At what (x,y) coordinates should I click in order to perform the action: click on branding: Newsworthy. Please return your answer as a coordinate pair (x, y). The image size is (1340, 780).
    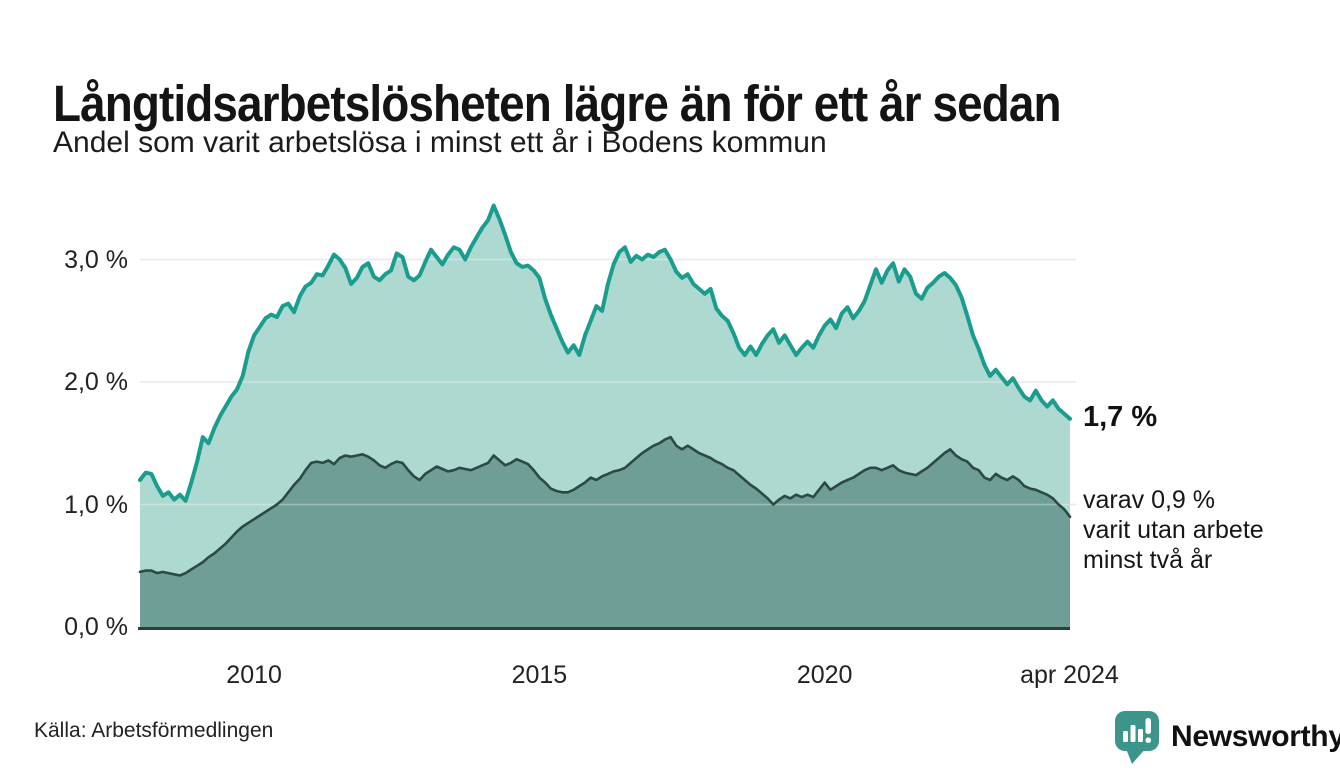
    Looking at the image, I should click on (1226, 736).